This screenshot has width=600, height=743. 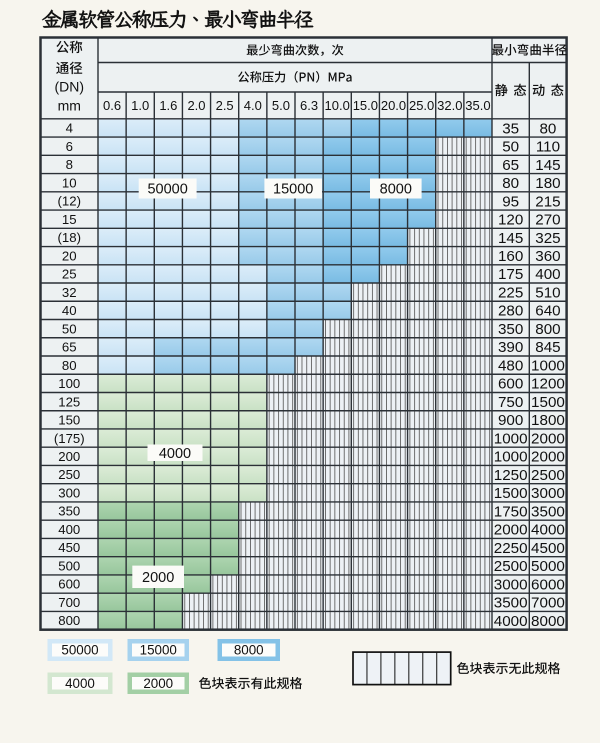 What do you see at coordinates (69, 456) in the screenshot?
I see `svg-text: 200` at bounding box center [69, 456].